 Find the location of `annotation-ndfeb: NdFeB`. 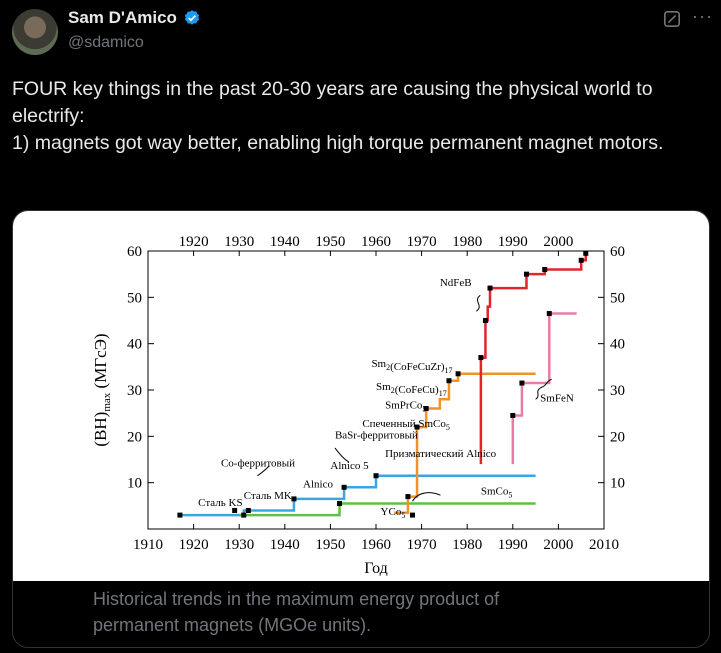

annotation-ndfeb: NdFeB is located at coordinates (456, 283).